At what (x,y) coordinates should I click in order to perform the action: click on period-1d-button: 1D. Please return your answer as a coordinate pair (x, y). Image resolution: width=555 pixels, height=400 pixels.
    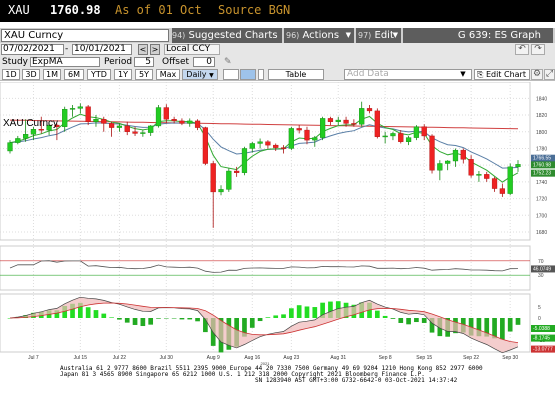
    Looking at the image, I should click on (11, 74).